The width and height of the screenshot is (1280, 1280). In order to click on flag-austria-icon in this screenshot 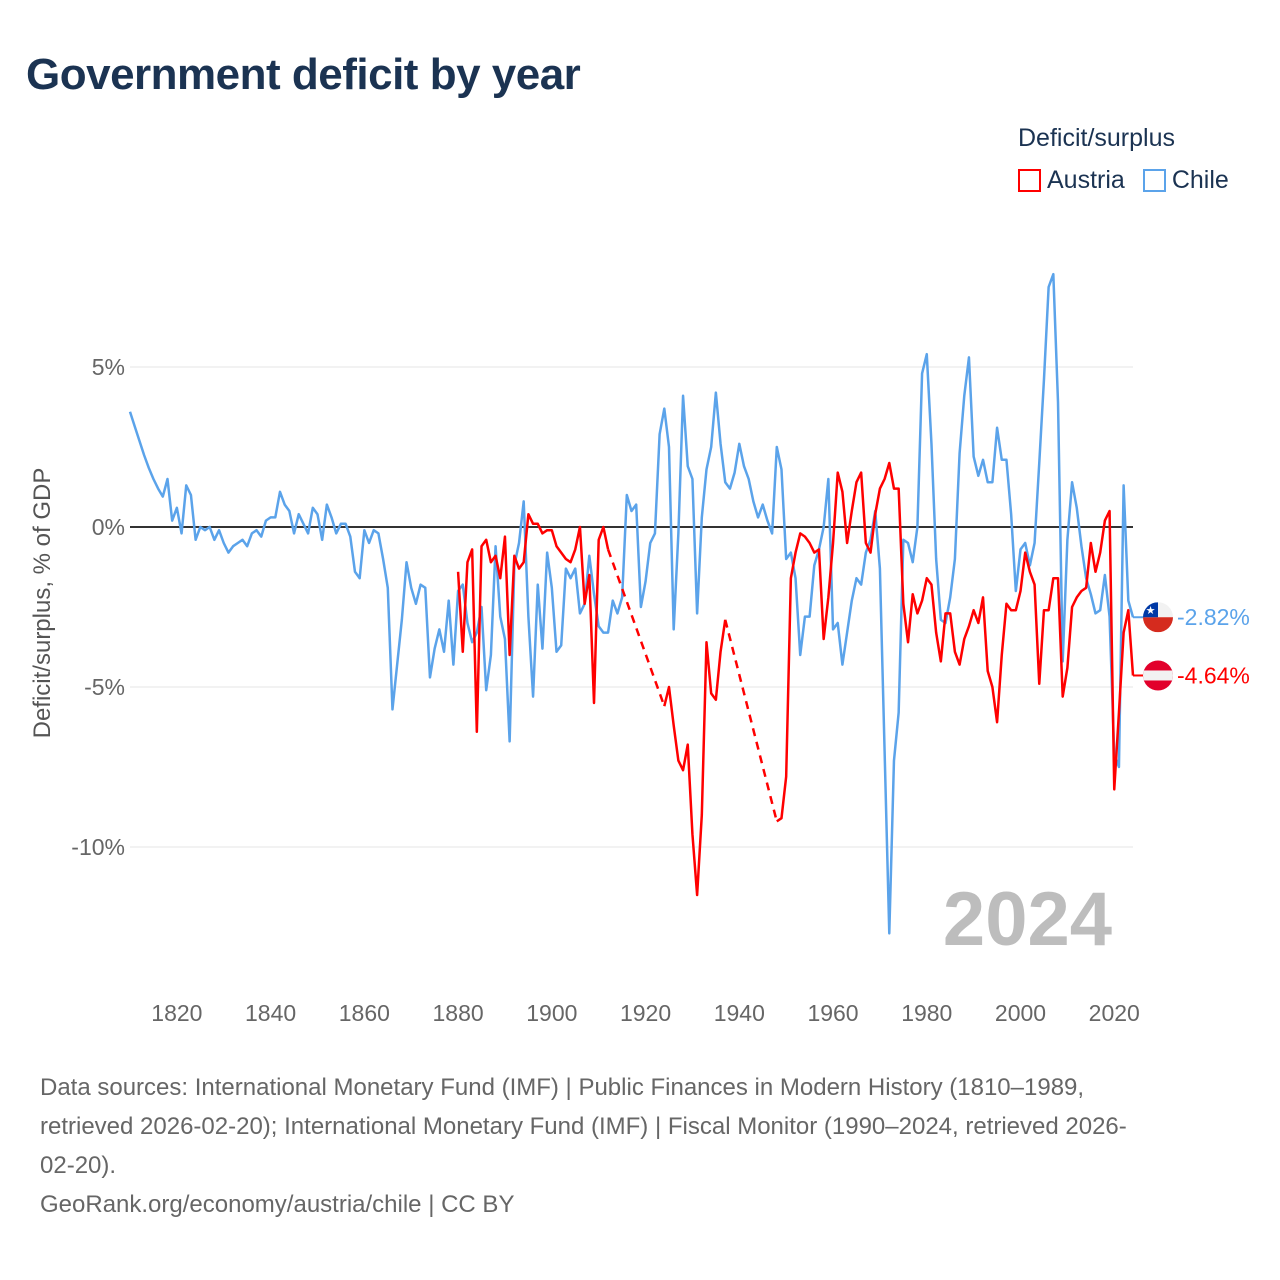, I will do `click(1158, 675)`.